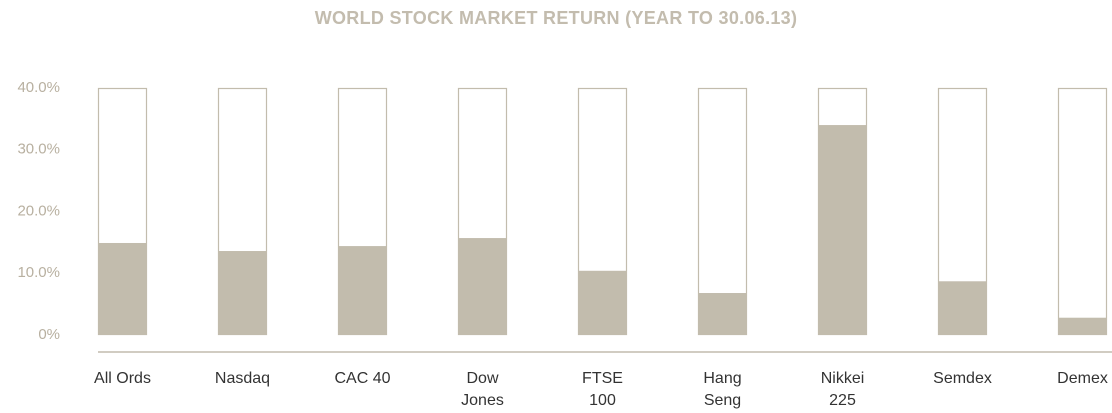  Describe the element at coordinates (602, 389) in the screenshot. I see `x-tick-label: FTSE 100` at that location.